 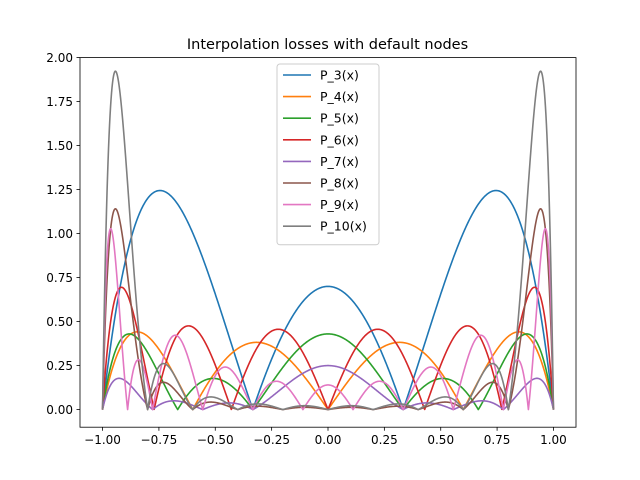 What do you see at coordinates (339, 161) in the screenshot?
I see `legend-label: P_7(x)` at bounding box center [339, 161].